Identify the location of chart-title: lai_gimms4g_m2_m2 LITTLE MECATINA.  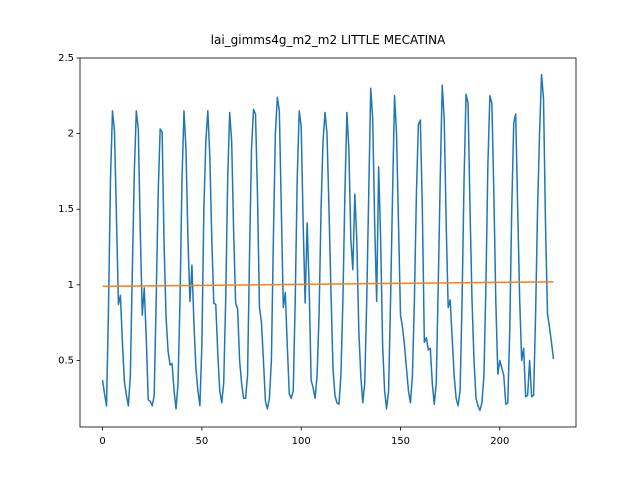
(329, 40).